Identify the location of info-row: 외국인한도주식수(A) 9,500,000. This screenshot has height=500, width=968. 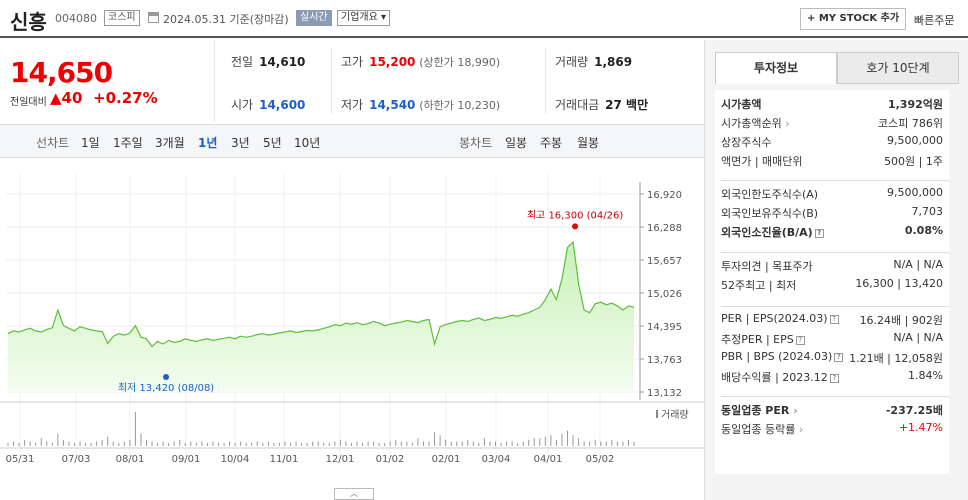
(835, 195).